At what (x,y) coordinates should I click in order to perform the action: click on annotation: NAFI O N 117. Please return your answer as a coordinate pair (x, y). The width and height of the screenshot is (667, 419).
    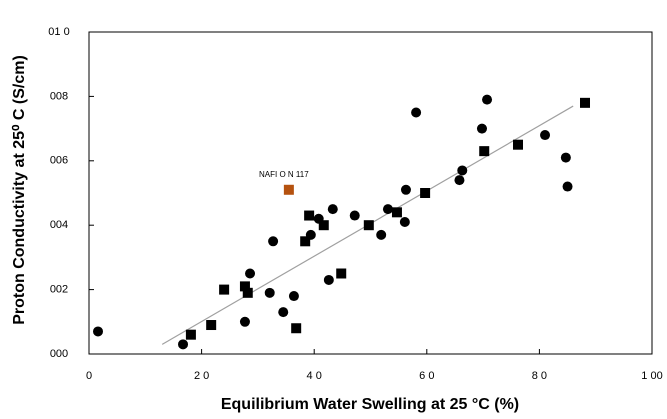
    Looking at the image, I should click on (284, 174).